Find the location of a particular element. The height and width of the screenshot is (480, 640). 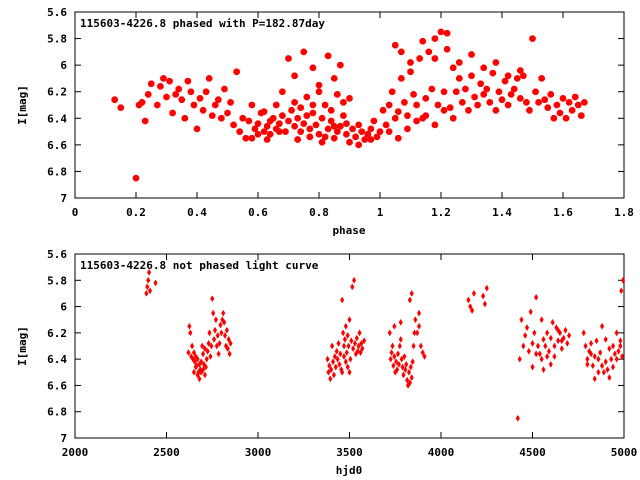

raw-x-axis-label: hjd0 is located at coordinates (349, 470).